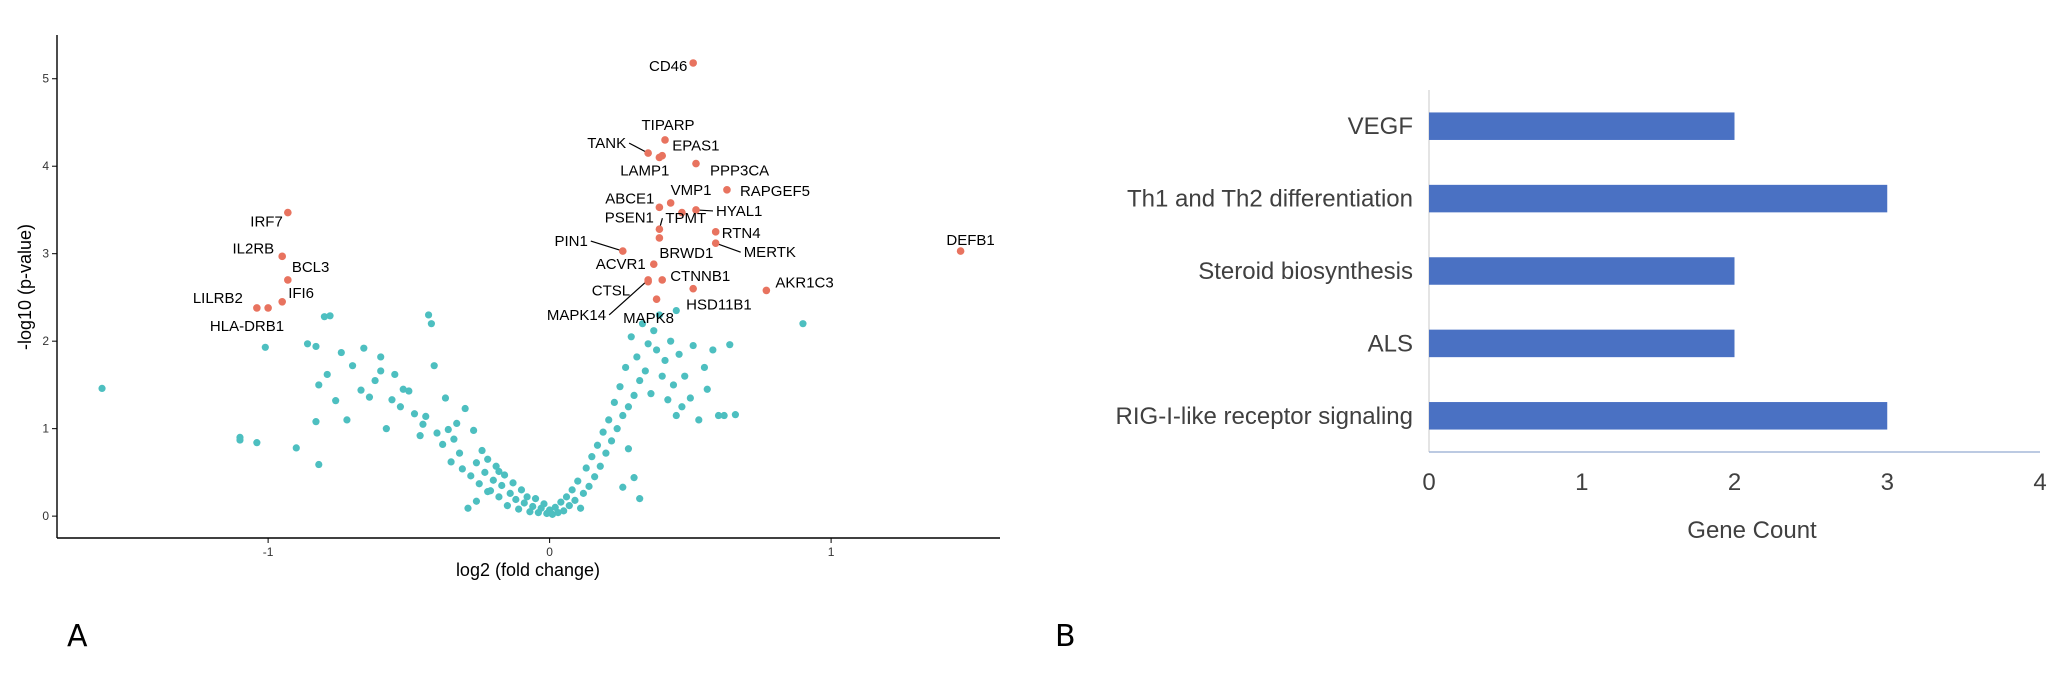  What do you see at coordinates (1065, 636) in the screenshot?
I see `panel-label-b: B` at bounding box center [1065, 636].